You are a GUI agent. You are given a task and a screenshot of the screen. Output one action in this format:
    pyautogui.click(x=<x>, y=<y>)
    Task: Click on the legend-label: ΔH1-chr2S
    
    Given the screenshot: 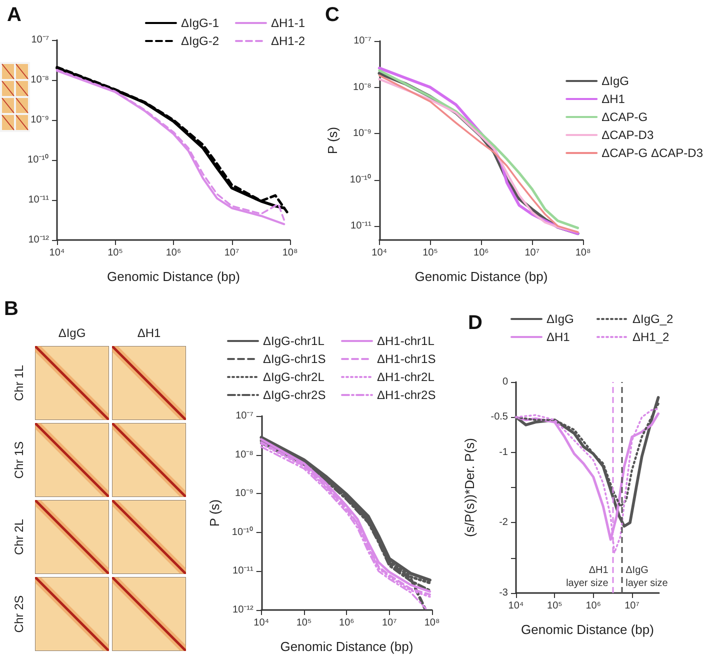 What is the action you would take?
    pyautogui.click(x=406, y=395)
    